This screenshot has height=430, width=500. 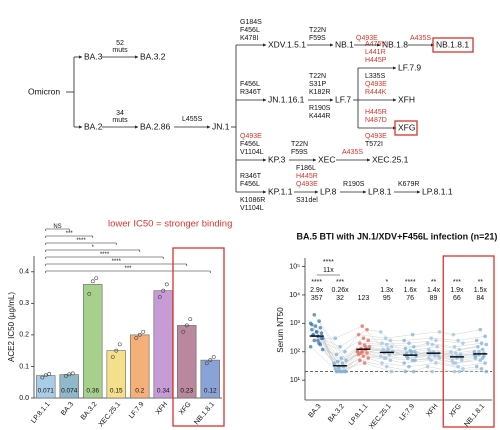 I want to click on tree-node: JN.1.16.1, so click(x=286, y=99).